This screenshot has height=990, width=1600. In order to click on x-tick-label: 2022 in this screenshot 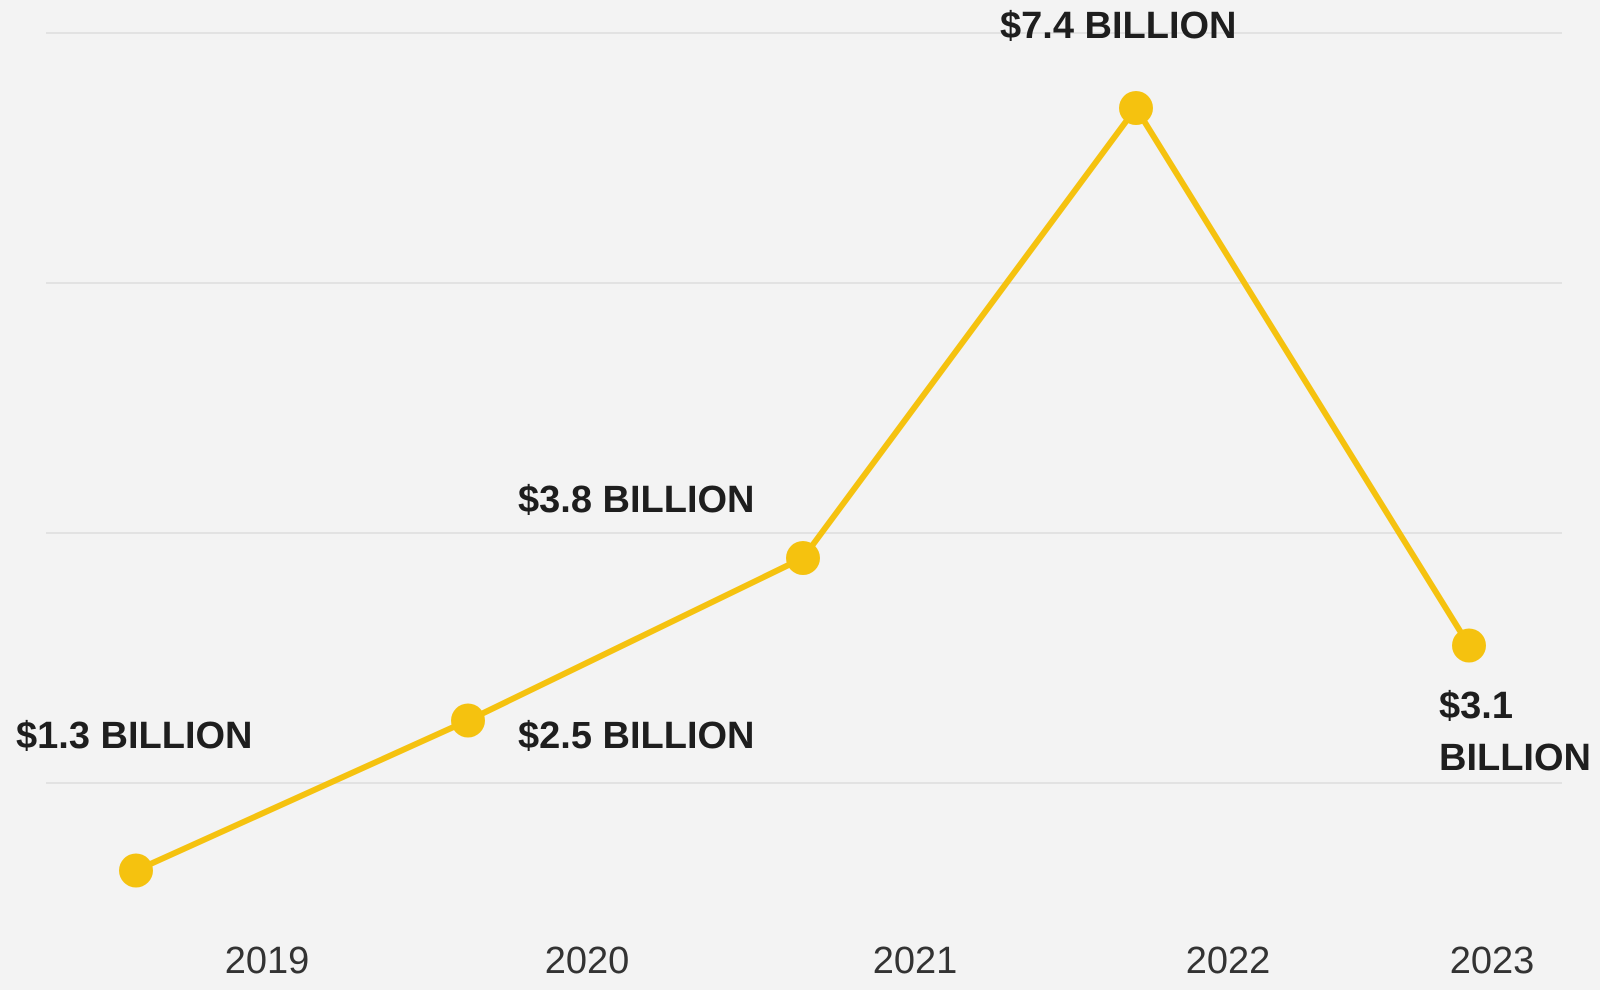, I will do `click(1228, 961)`.